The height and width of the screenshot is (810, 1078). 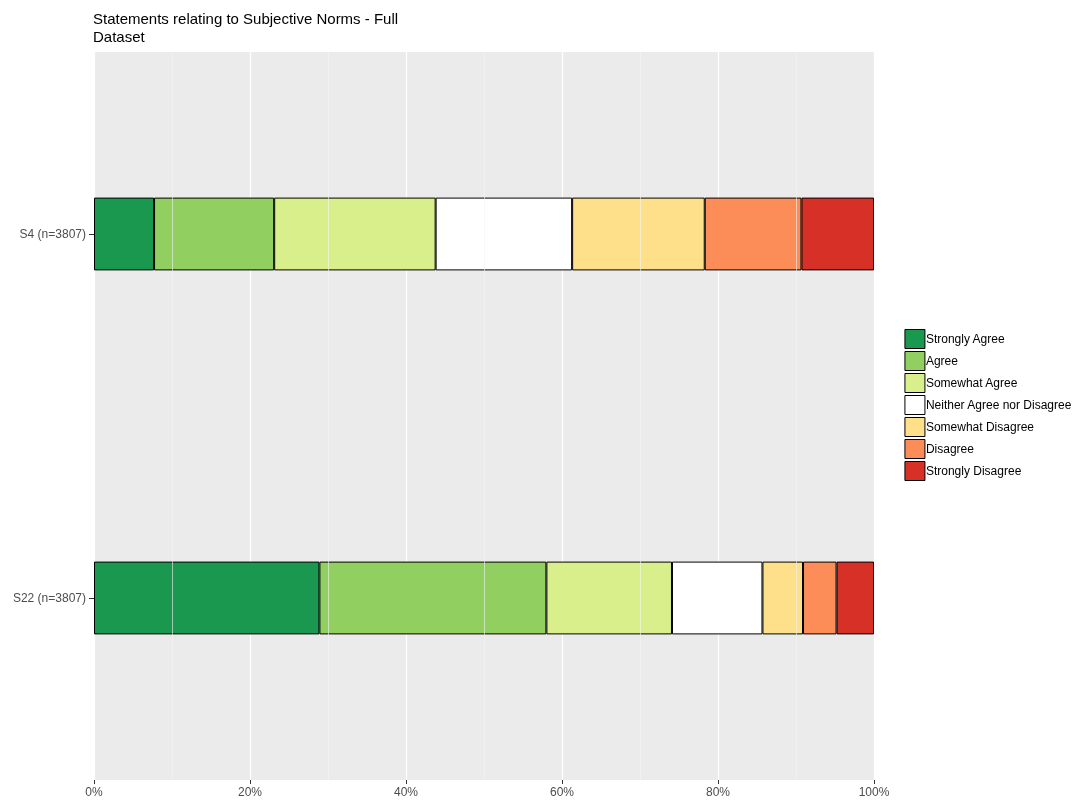 What do you see at coordinates (971, 383) in the screenshot?
I see `legend-label: Somewhat Agree` at bounding box center [971, 383].